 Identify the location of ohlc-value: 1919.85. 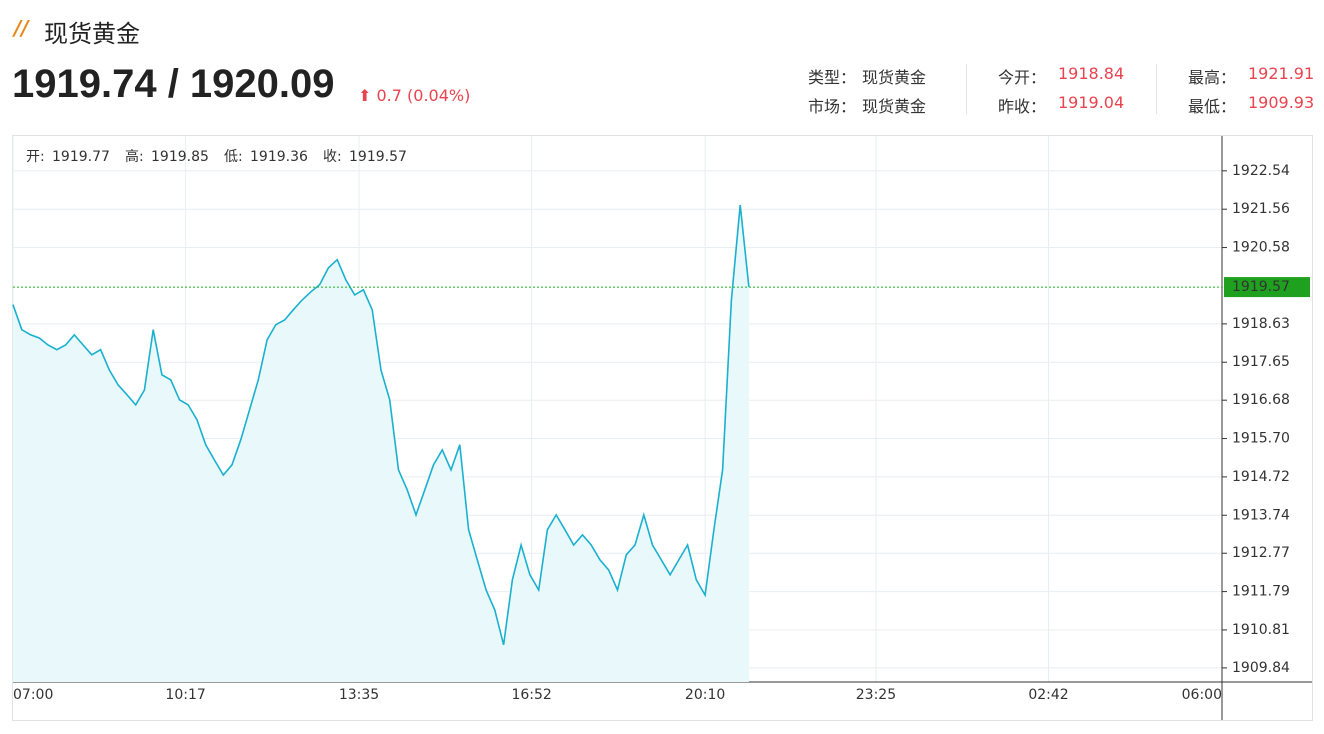
(180, 157).